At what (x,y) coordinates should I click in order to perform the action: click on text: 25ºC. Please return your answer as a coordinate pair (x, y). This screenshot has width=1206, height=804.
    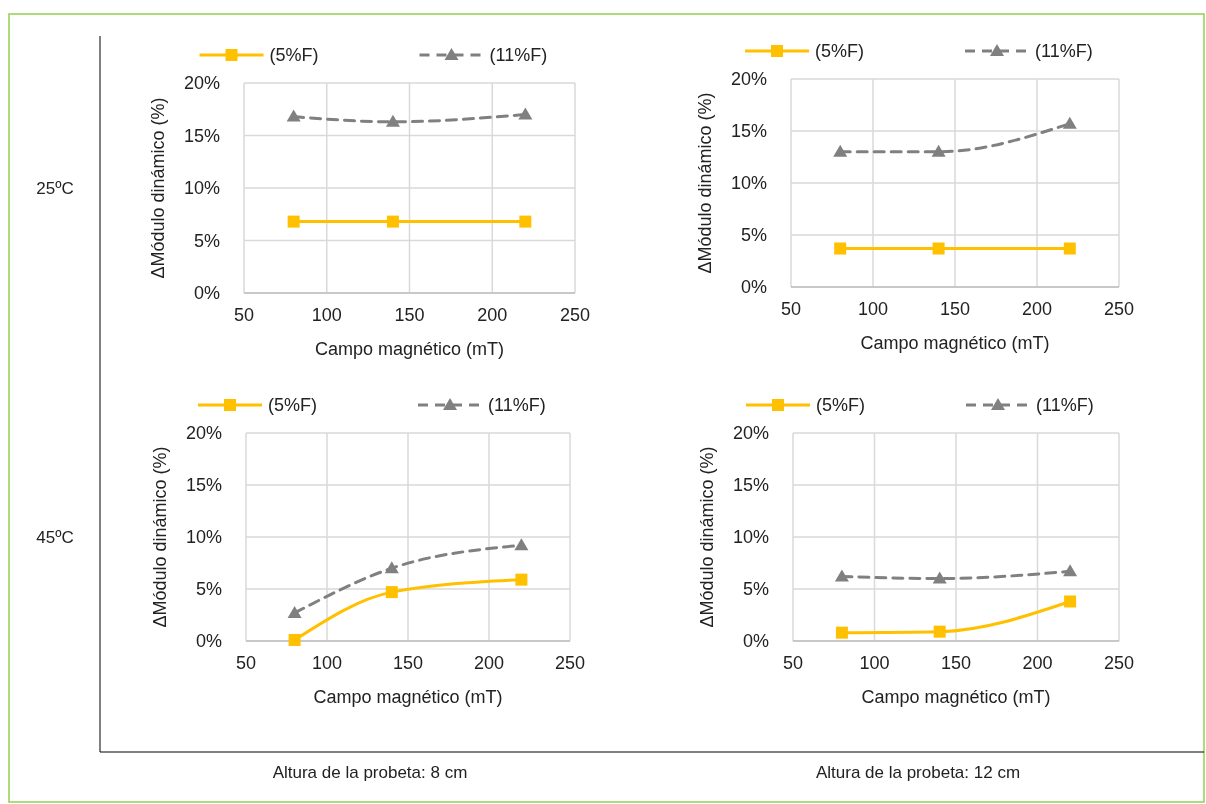
    Looking at the image, I should click on (55, 188).